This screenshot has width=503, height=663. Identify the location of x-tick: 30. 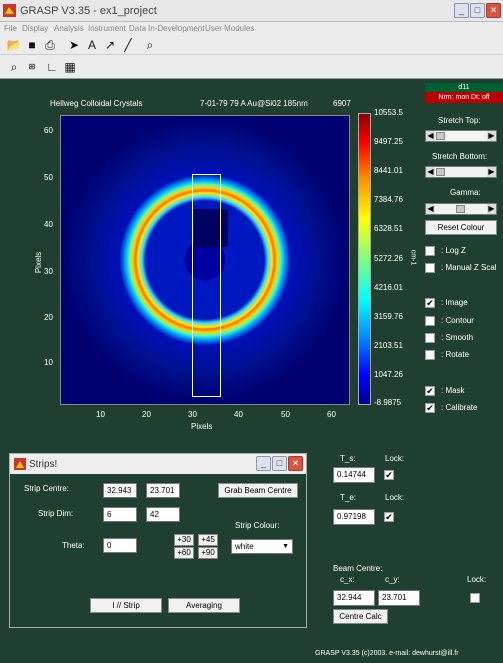
(192, 414).